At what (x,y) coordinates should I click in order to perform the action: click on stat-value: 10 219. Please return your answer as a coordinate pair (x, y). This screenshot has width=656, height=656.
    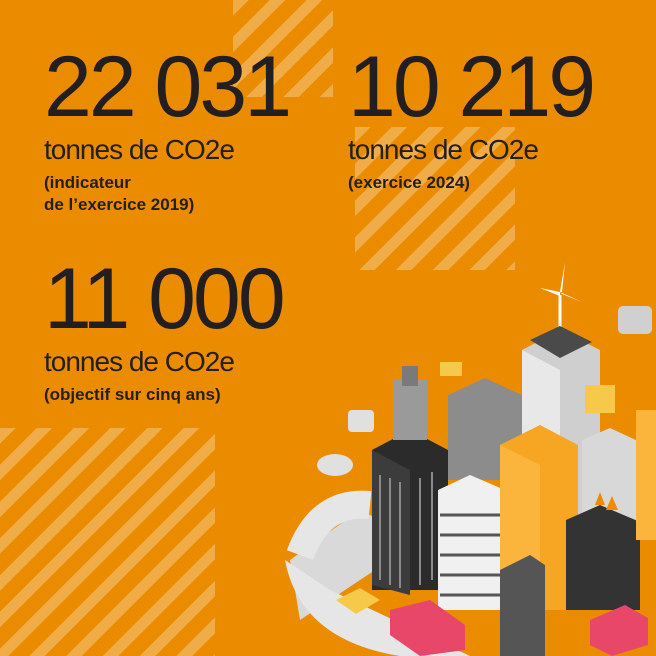
    Looking at the image, I should click on (472, 87).